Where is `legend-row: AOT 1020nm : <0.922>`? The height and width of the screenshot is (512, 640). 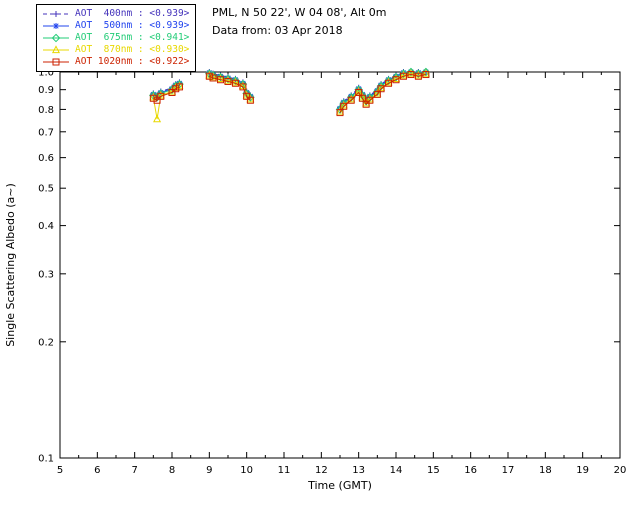 legend-row: AOT 1020nm : <0.922> is located at coordinates (115, 62).